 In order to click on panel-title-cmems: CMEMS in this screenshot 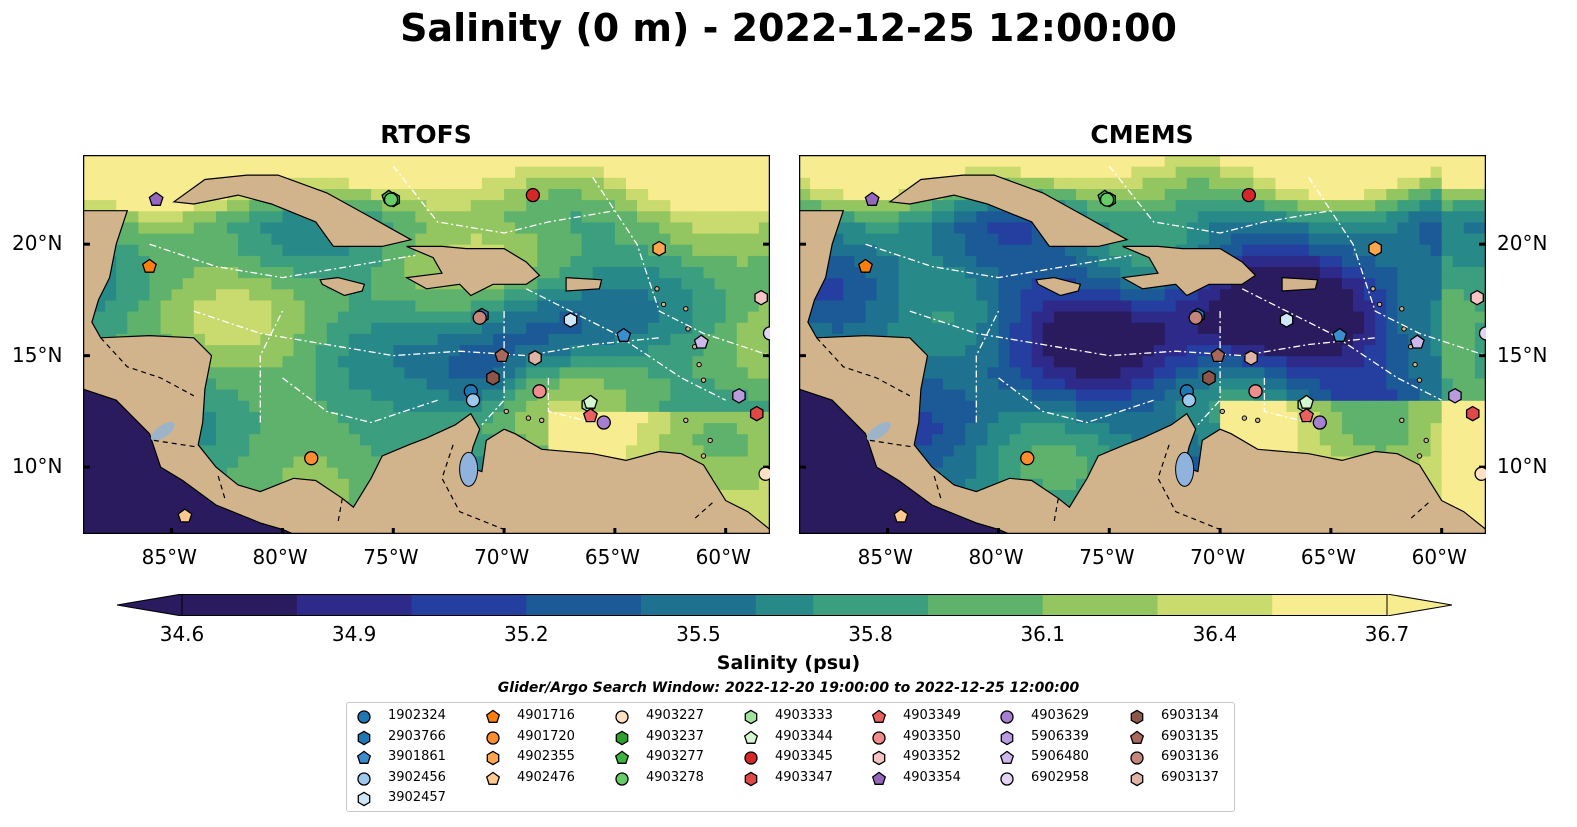, I will do `click(1142, 134)`.